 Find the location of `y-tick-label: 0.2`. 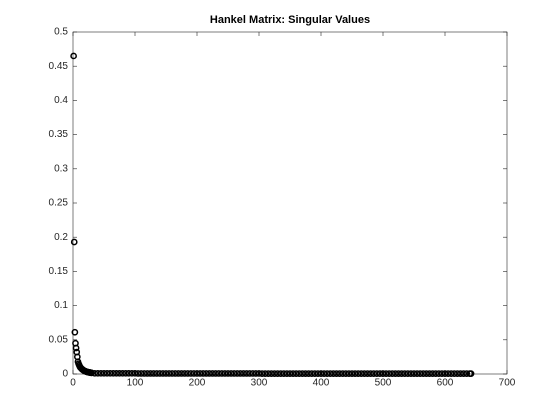

y-tick-label: 0.2 is located at coordinates (61, 237).